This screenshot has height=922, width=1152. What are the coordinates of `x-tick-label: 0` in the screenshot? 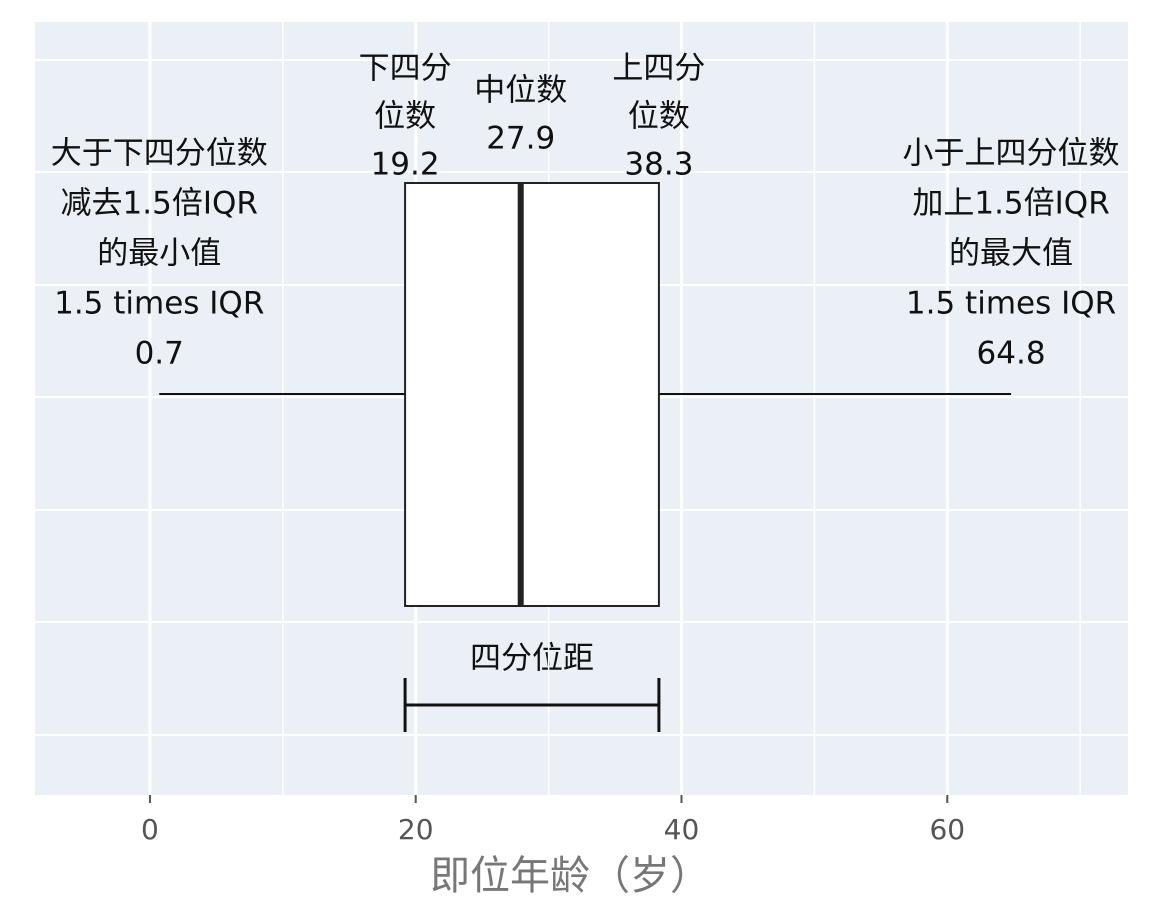 It's located at (150, 829).